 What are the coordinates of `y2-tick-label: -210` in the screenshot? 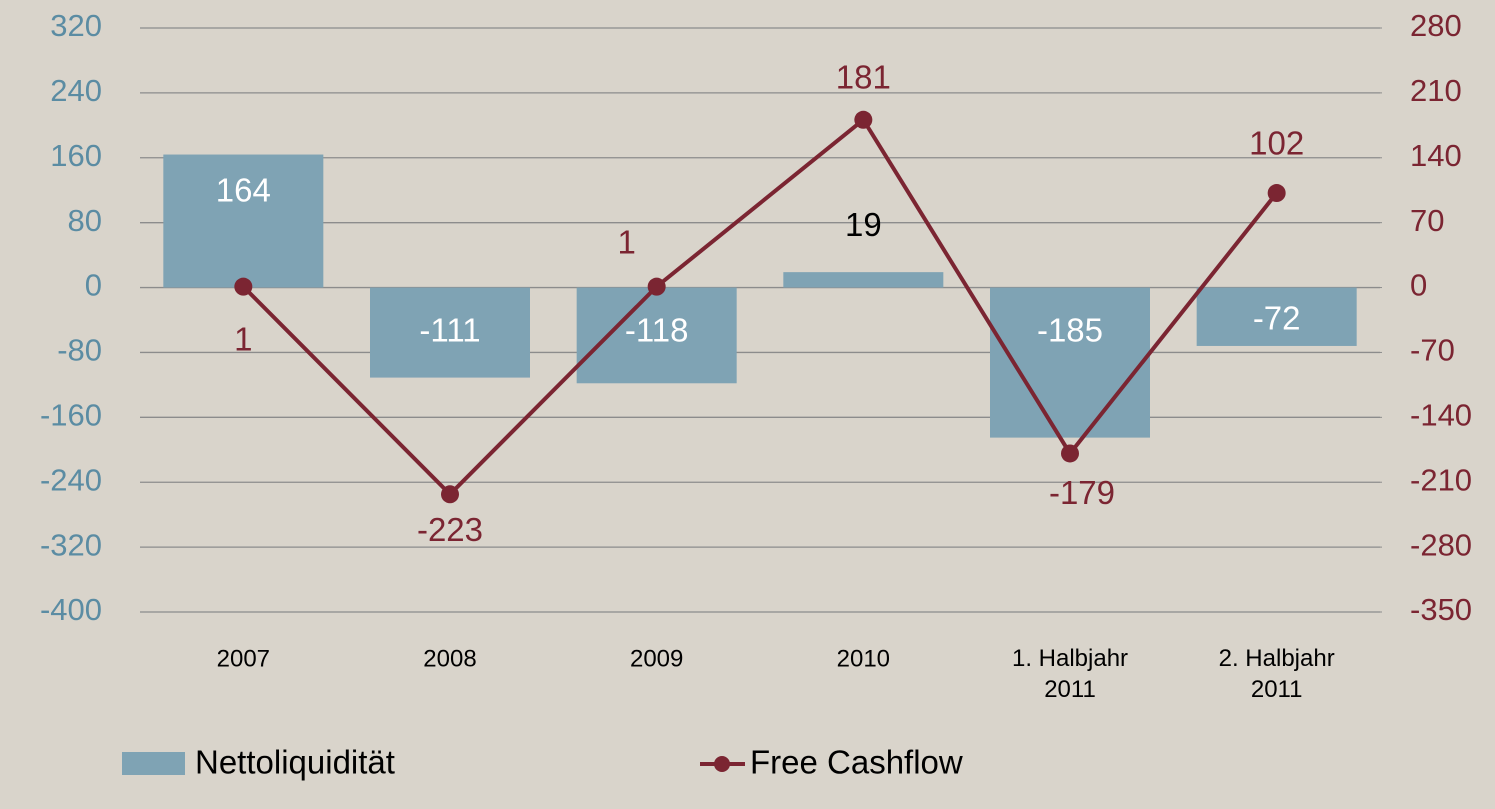 It's located at (1441, 479).